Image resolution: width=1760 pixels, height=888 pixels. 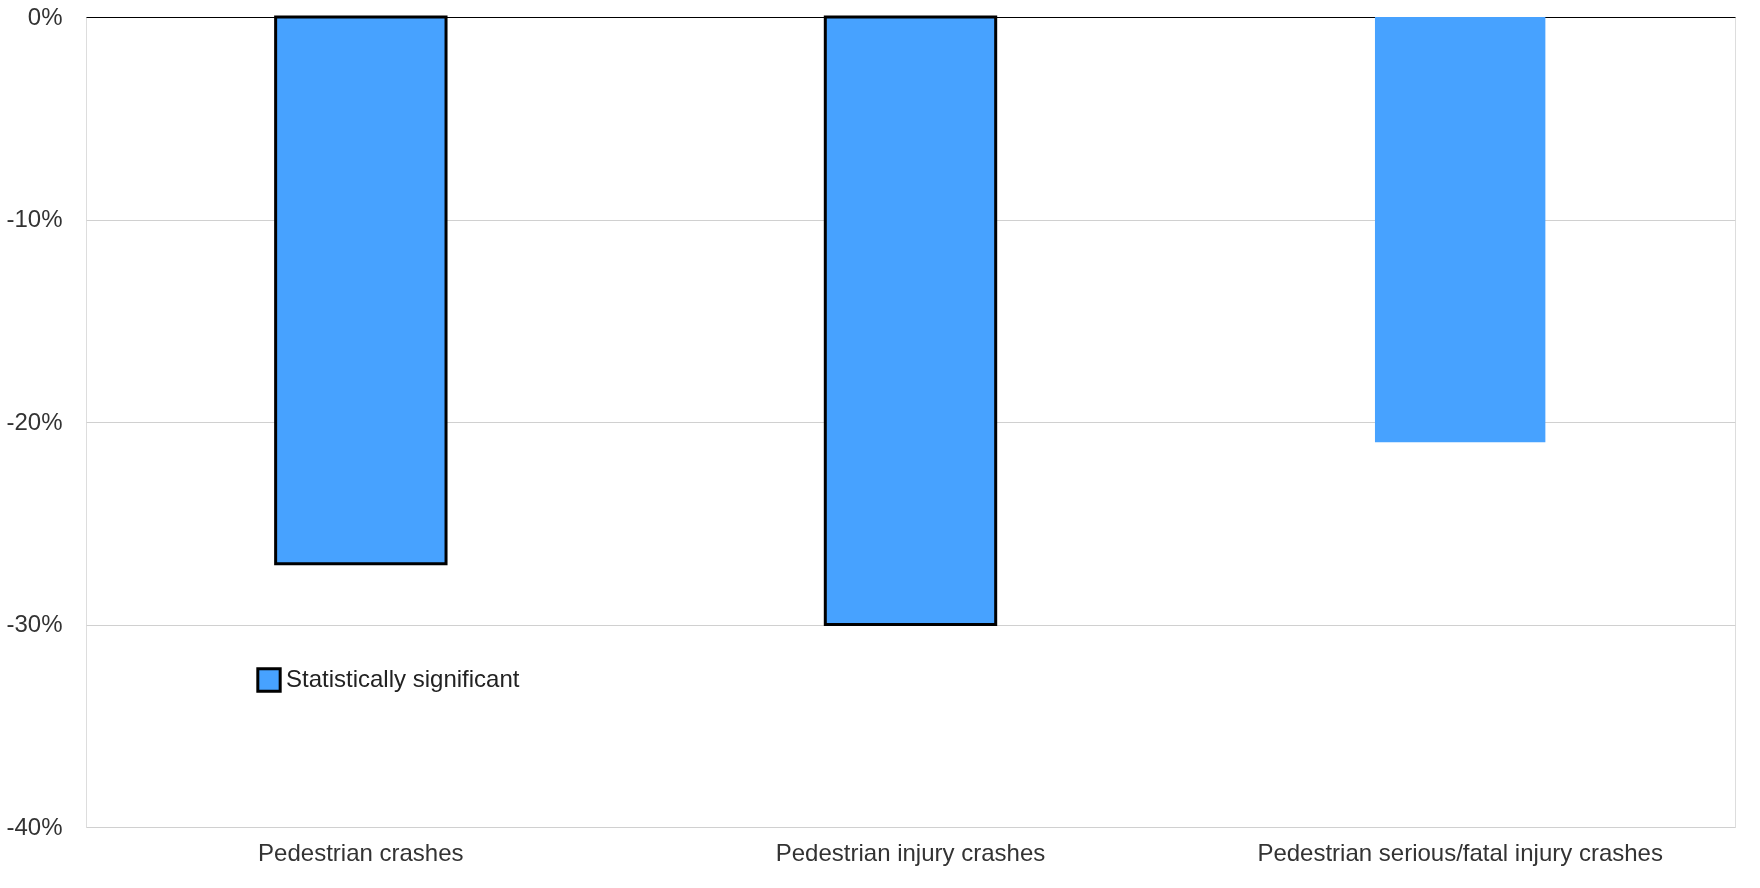 What do you see at coordinates (403, 678) in the screenshot?
I see `legend-label: Statistically significant` at bounding box center [403, 678].